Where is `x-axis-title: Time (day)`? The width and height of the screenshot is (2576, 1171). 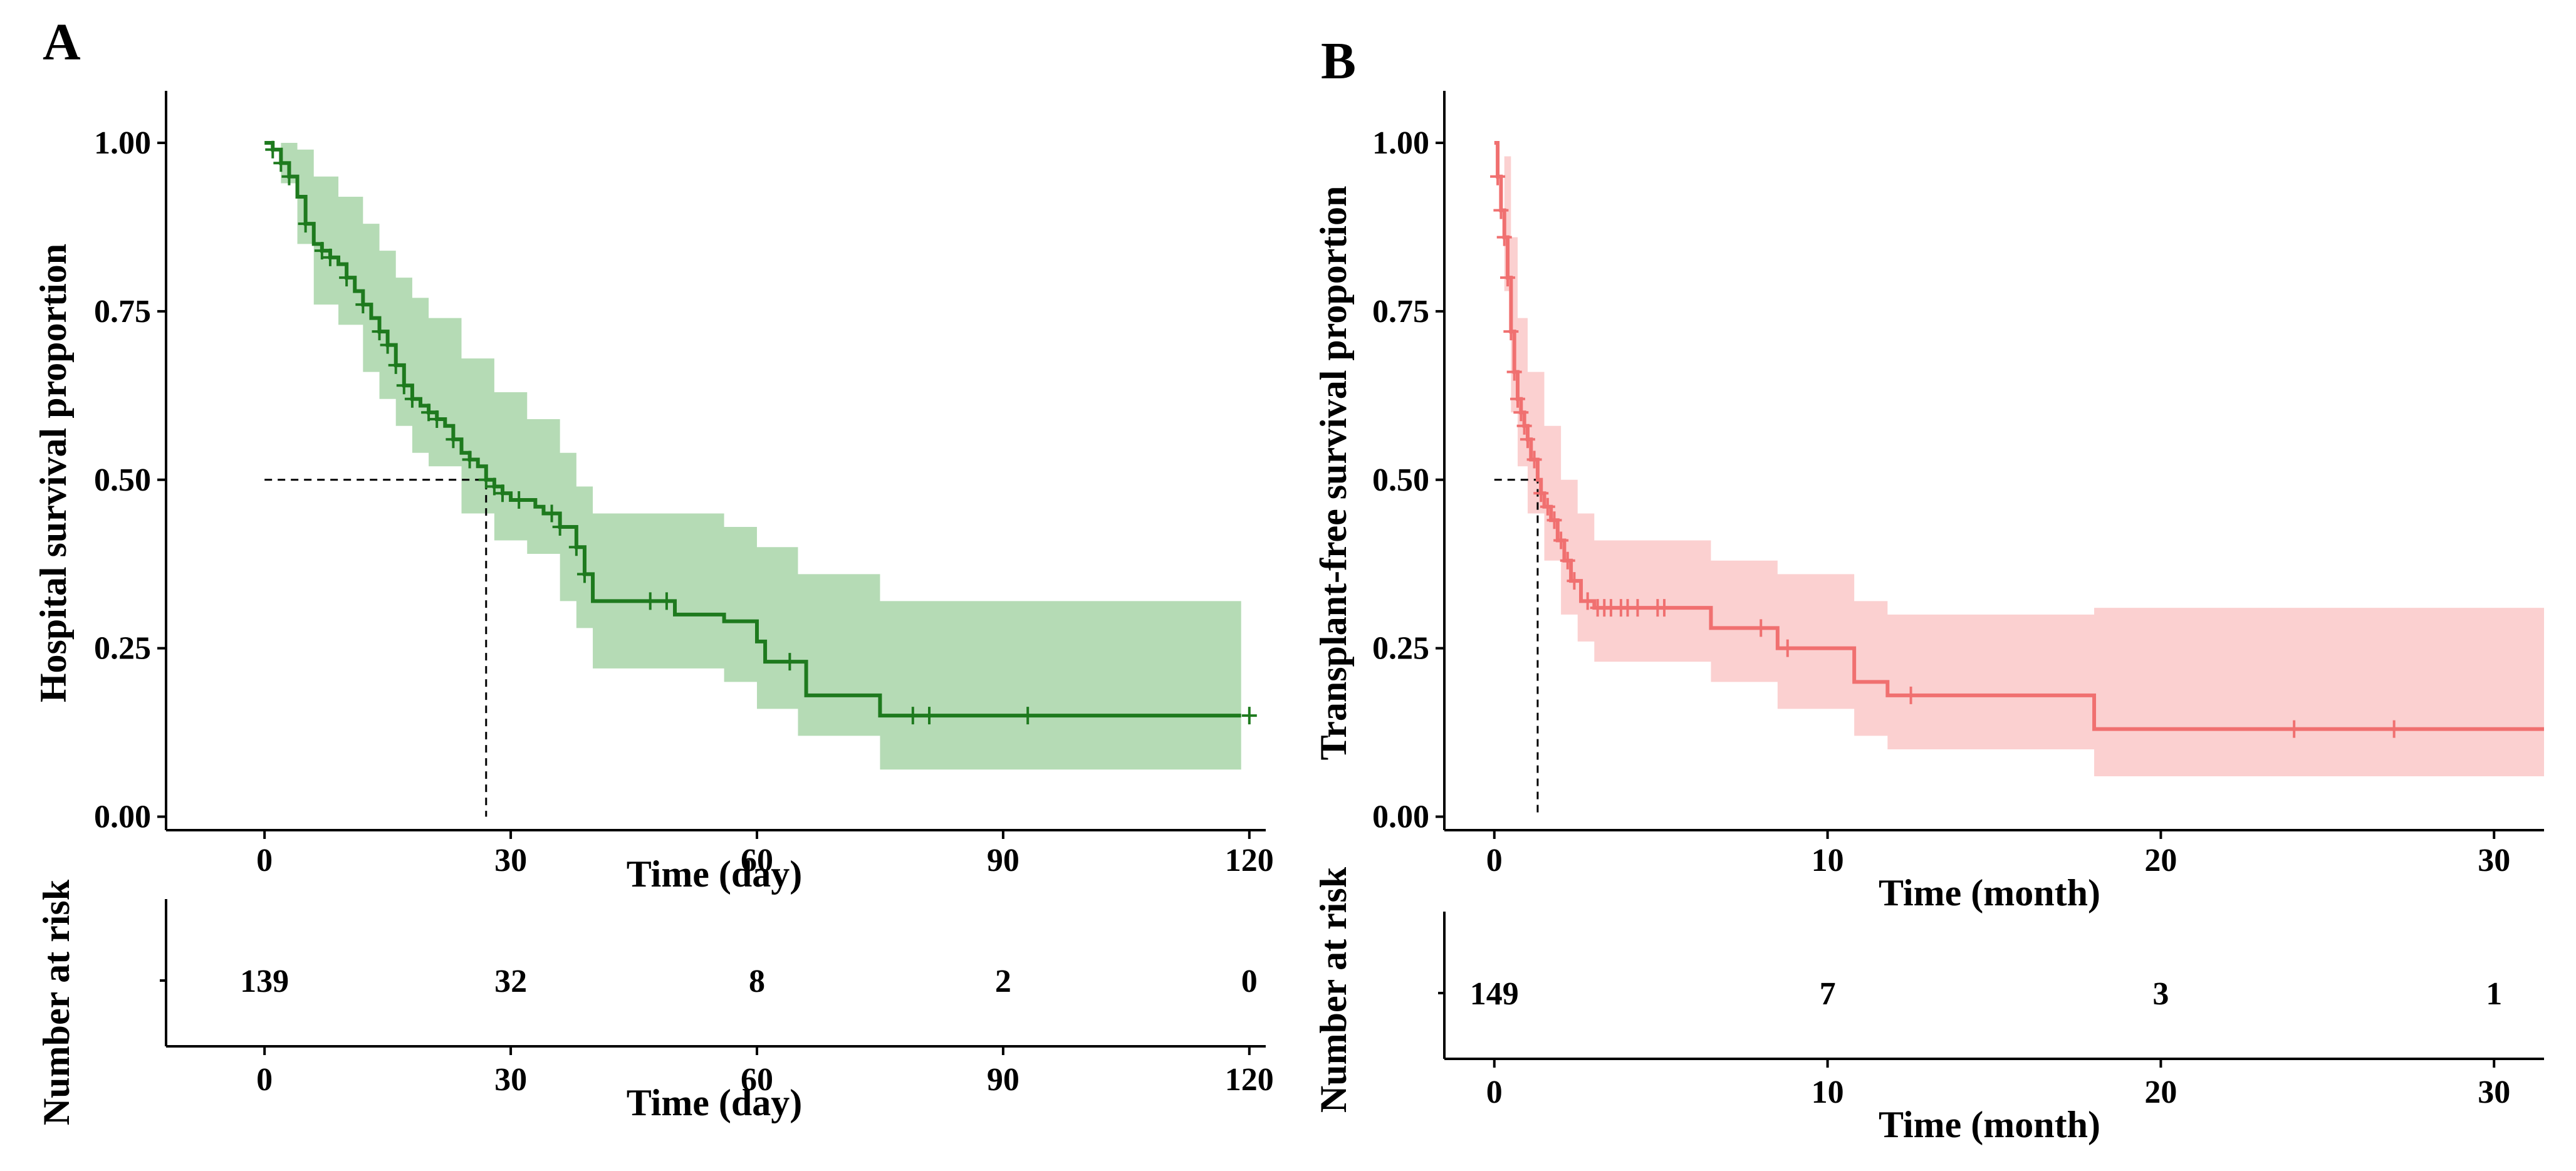
x-axis-title: Time (day) is located at coordinates (715, 874).